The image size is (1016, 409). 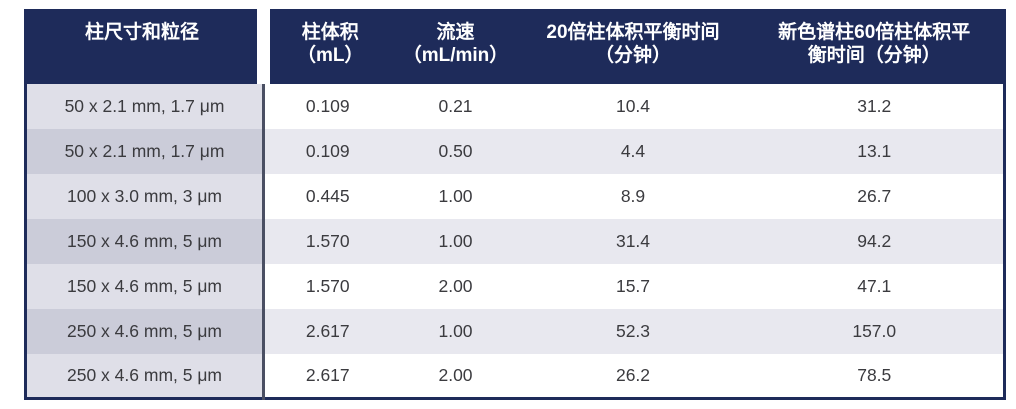 I want to click on header-label-line2: （mL/min）, so click(x=455, y=55).